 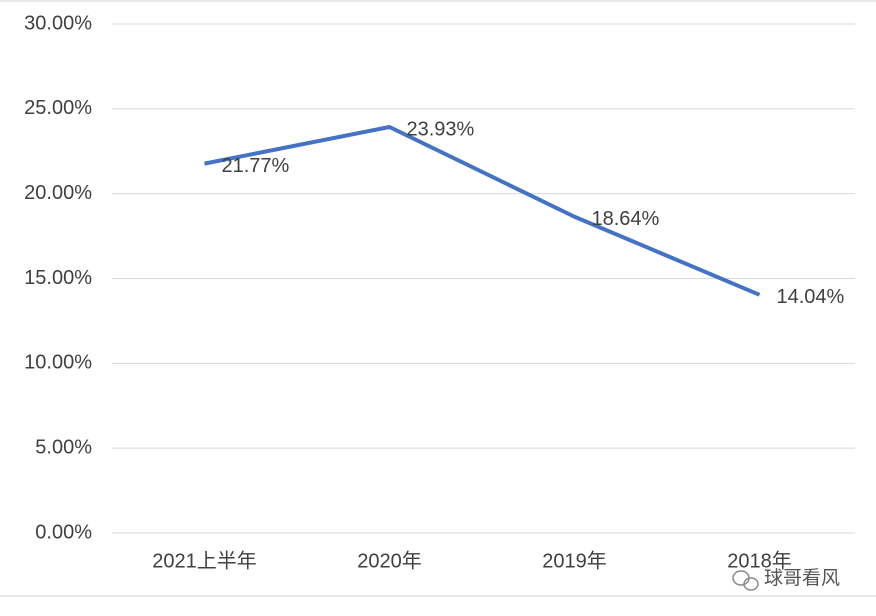 I want to click on y-tick-label: 0.00%, so click(x=63, y=532).